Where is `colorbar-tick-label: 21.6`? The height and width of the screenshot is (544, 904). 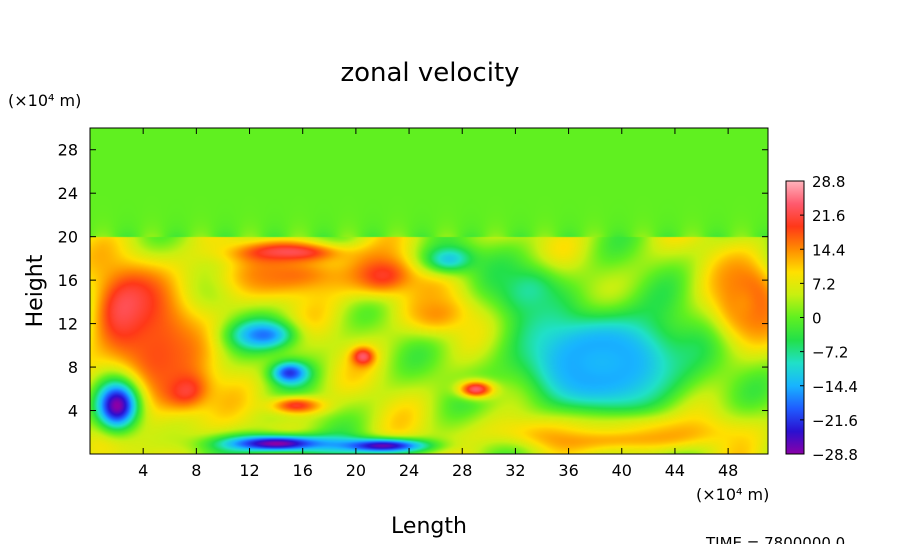 colorbar-tick-label: 21.6 is located at coordinates (828, 216).